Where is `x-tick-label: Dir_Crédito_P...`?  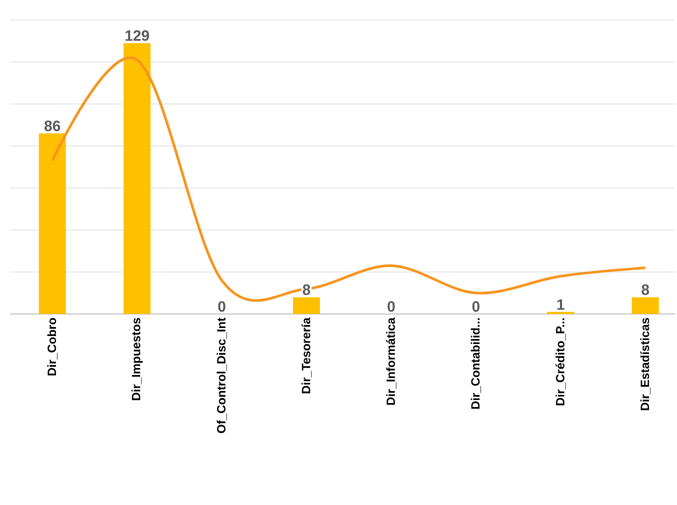 x-tick-label: Dir_Crédito_P... is located at coordinates (561, 362).